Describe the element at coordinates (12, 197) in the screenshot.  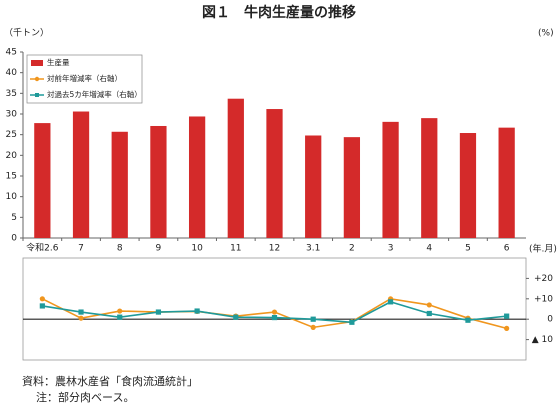
I see `y-tick-label: 10` at that location.